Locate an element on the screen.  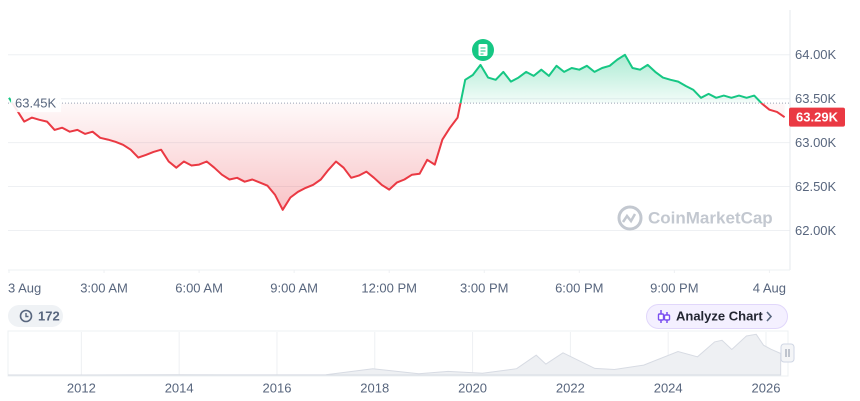
navigator-tick-label: 2024 is located at coordinates (668, 387).